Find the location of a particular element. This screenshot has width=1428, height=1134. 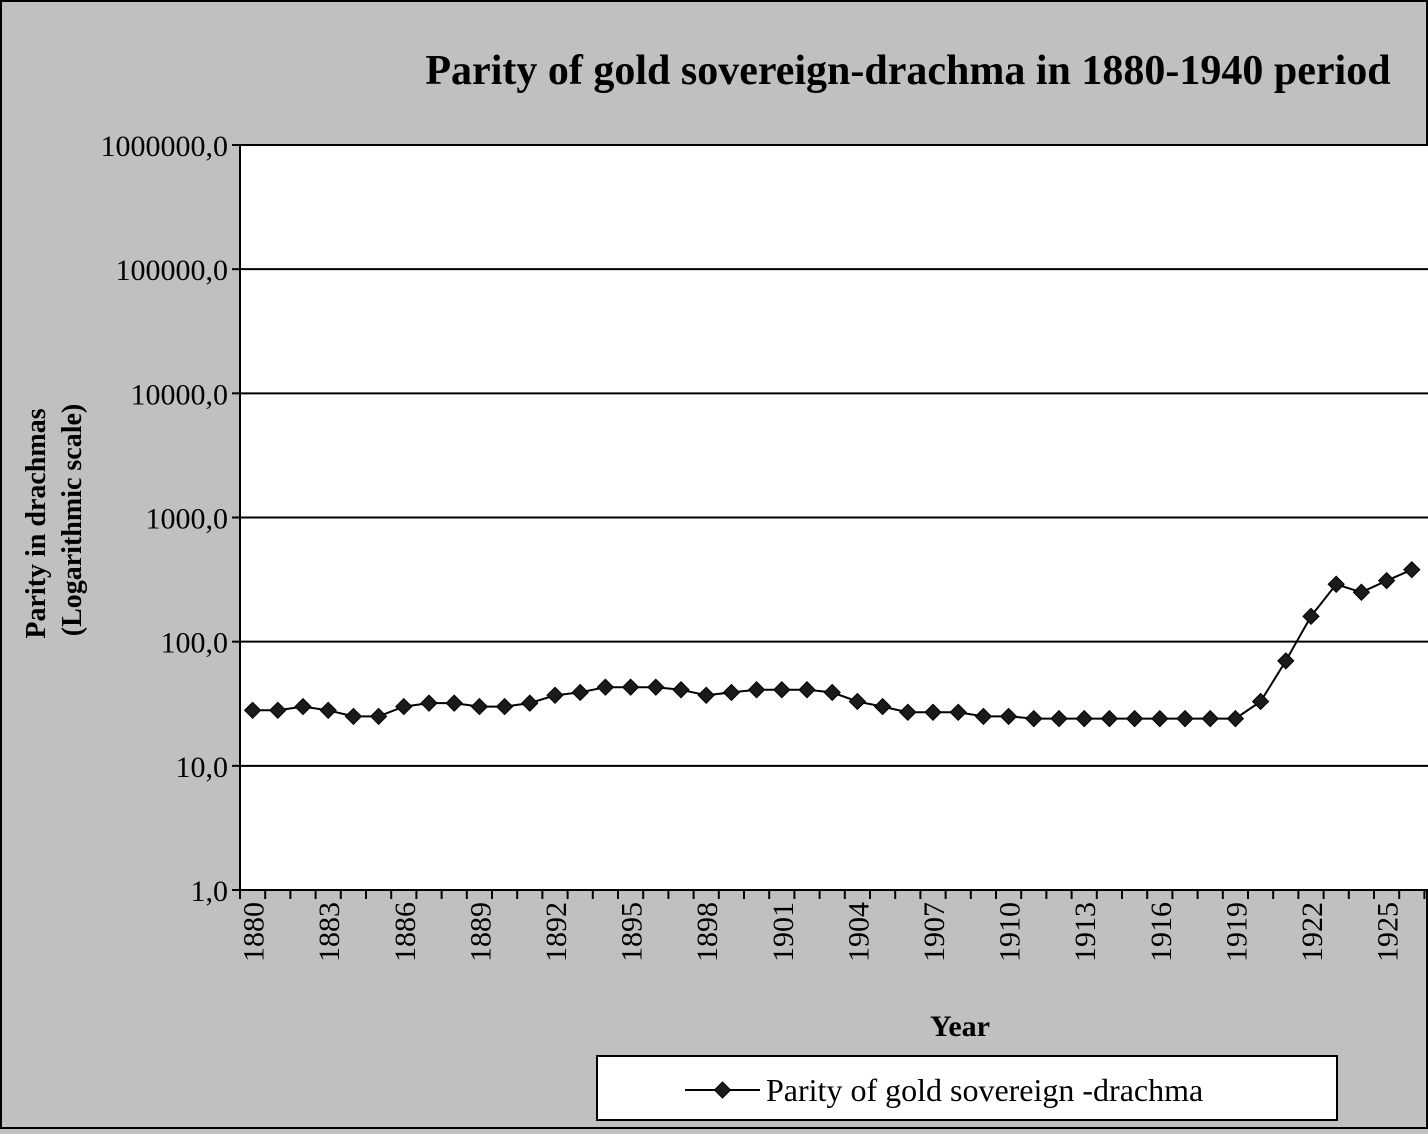

y-tick-label: 10,0 is located at coordinates (202, 767).